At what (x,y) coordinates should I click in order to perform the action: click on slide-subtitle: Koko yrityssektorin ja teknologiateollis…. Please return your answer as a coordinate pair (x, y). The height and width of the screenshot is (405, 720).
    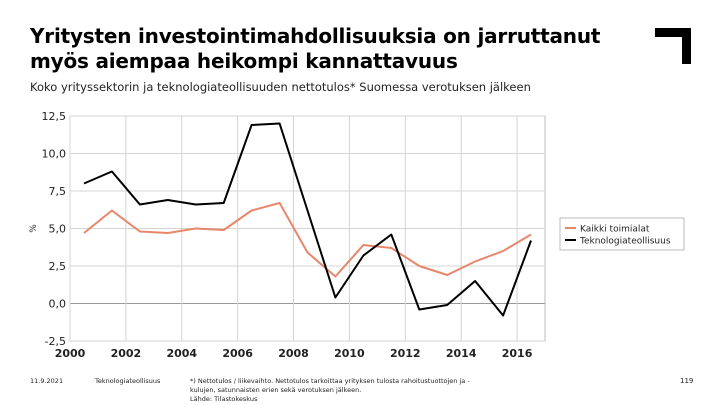
    Looking at the image, I should click on (280, 87).